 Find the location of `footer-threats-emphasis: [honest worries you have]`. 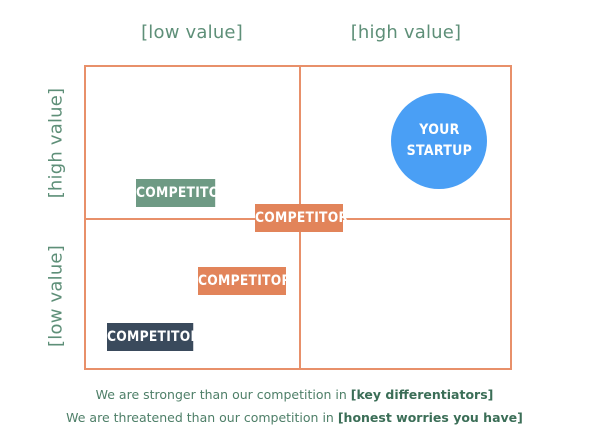

footer-threats-emphasis: [honest worries you have] is located at coordinates (430, 417).